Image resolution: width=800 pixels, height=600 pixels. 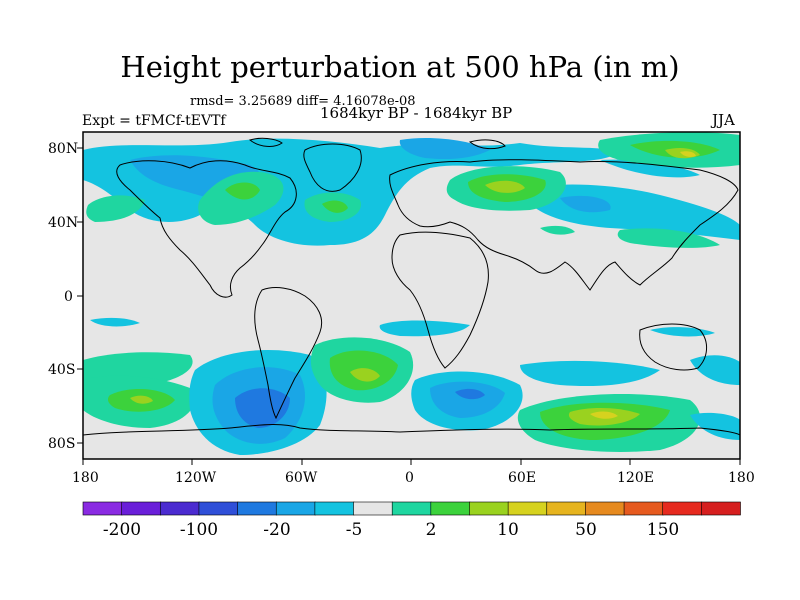 What do you see at coordinates (154, 121) in the screenshot?
I see `experiment-label: Expt = tFMCf-tEVTf` at bounding box center [154, 121].